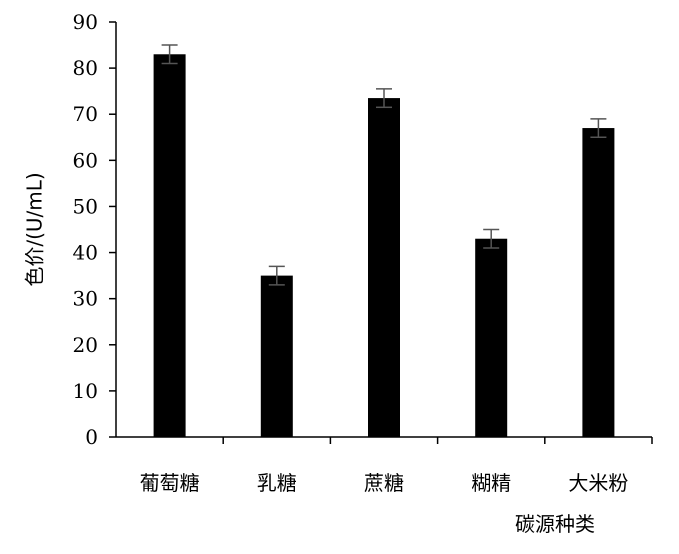 This screenshot has width=679, height=554. Describe the element at coordinates (85, 299) in the screenshot. I see `y-tick-label: 30` at that location.